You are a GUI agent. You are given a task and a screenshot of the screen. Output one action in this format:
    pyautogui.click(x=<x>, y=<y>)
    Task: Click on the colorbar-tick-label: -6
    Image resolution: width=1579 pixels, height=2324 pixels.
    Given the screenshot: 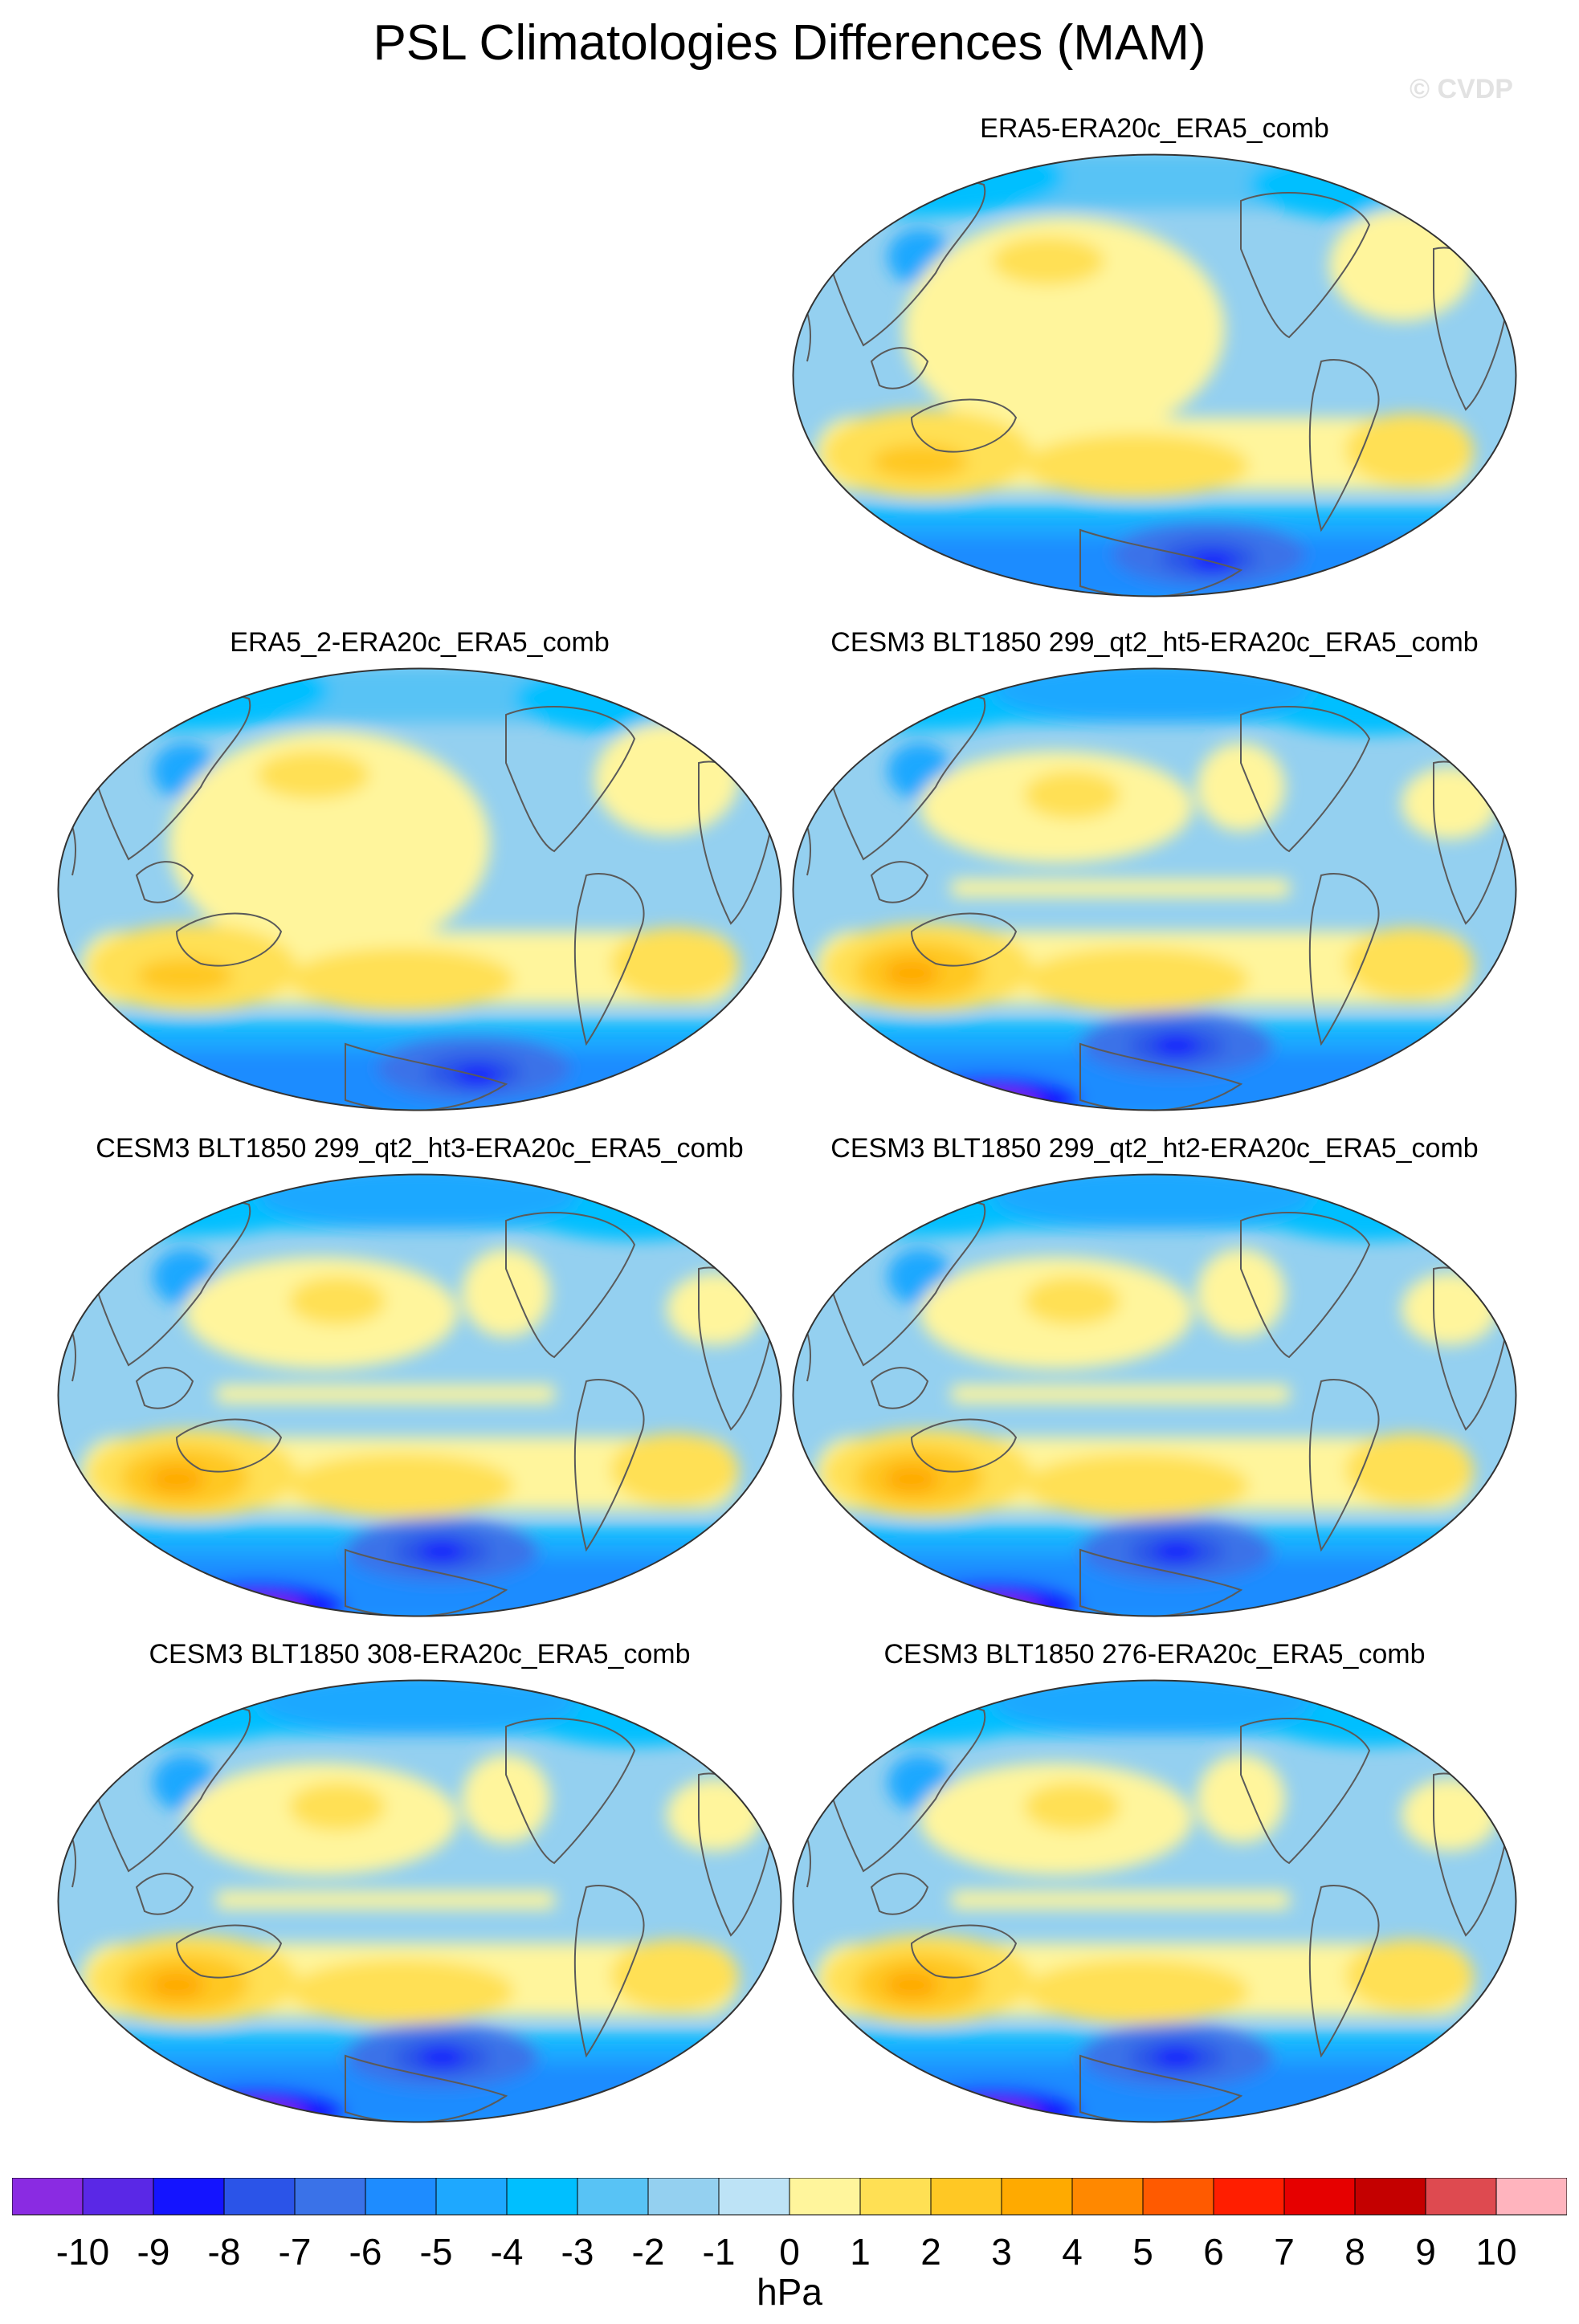 What is the action you would take?
    pyautogui.click(x=365, y=2252)
    